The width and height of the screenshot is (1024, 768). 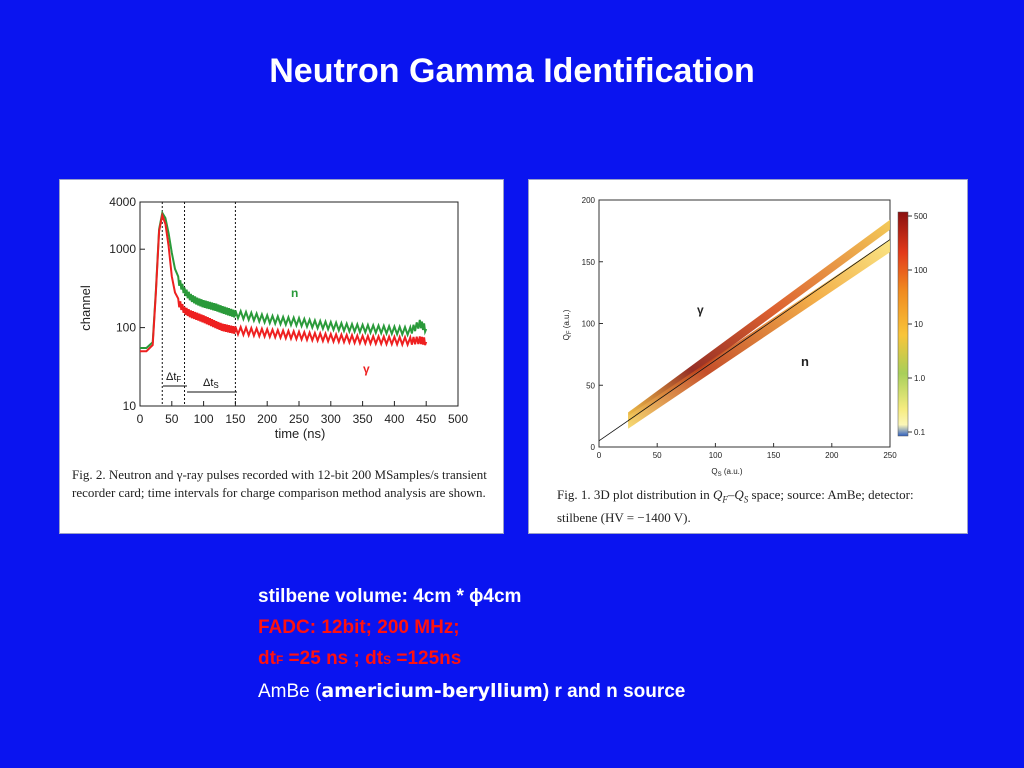 What do you see at coordinates (590, 385) in the screenshot?
I see `y-tick-label: 50` at bounding box center [590, 385].